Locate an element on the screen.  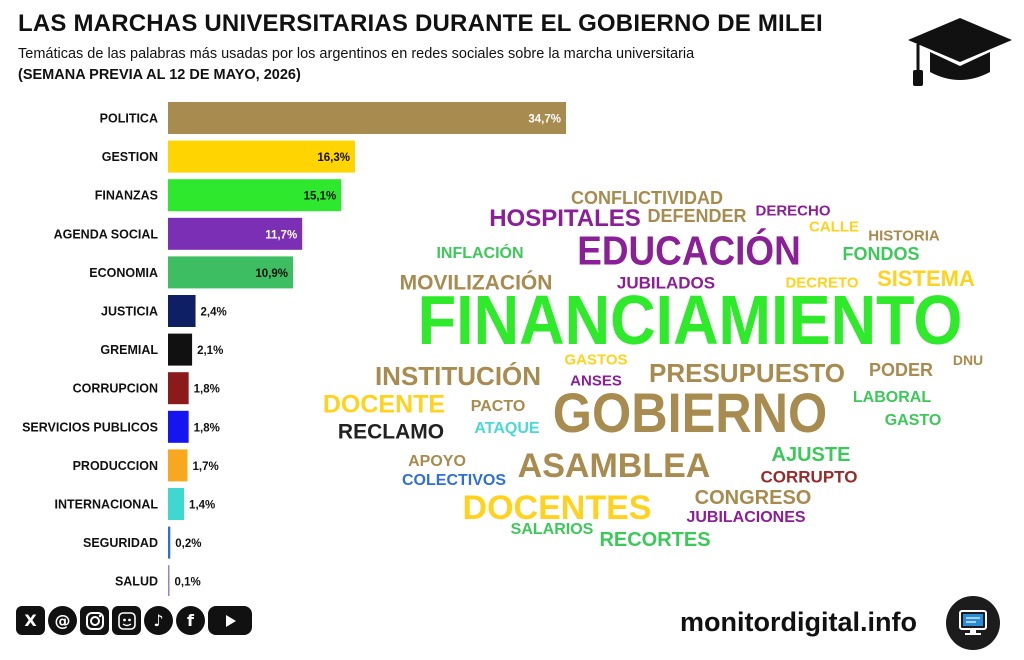
value-label: 0,2% is located at coordinates (188, 544).